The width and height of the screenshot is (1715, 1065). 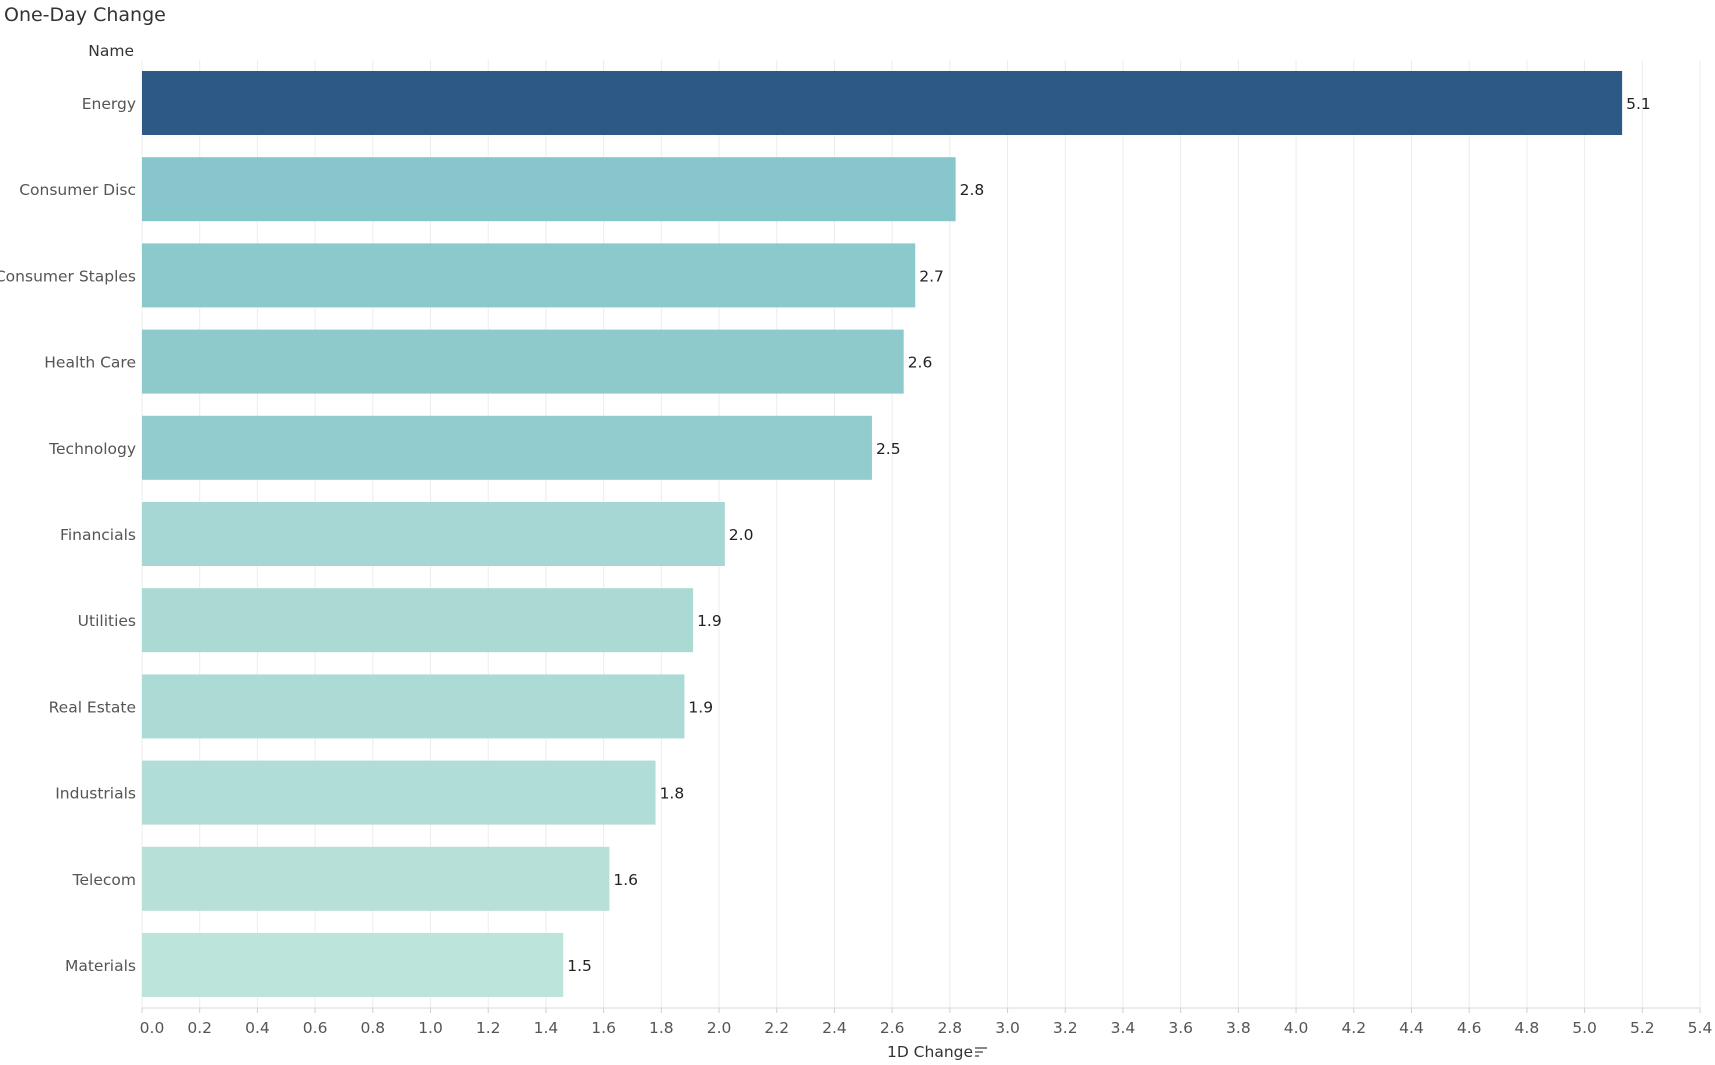 I want to click on data-label: 2.0, so click(x=741, y=535).